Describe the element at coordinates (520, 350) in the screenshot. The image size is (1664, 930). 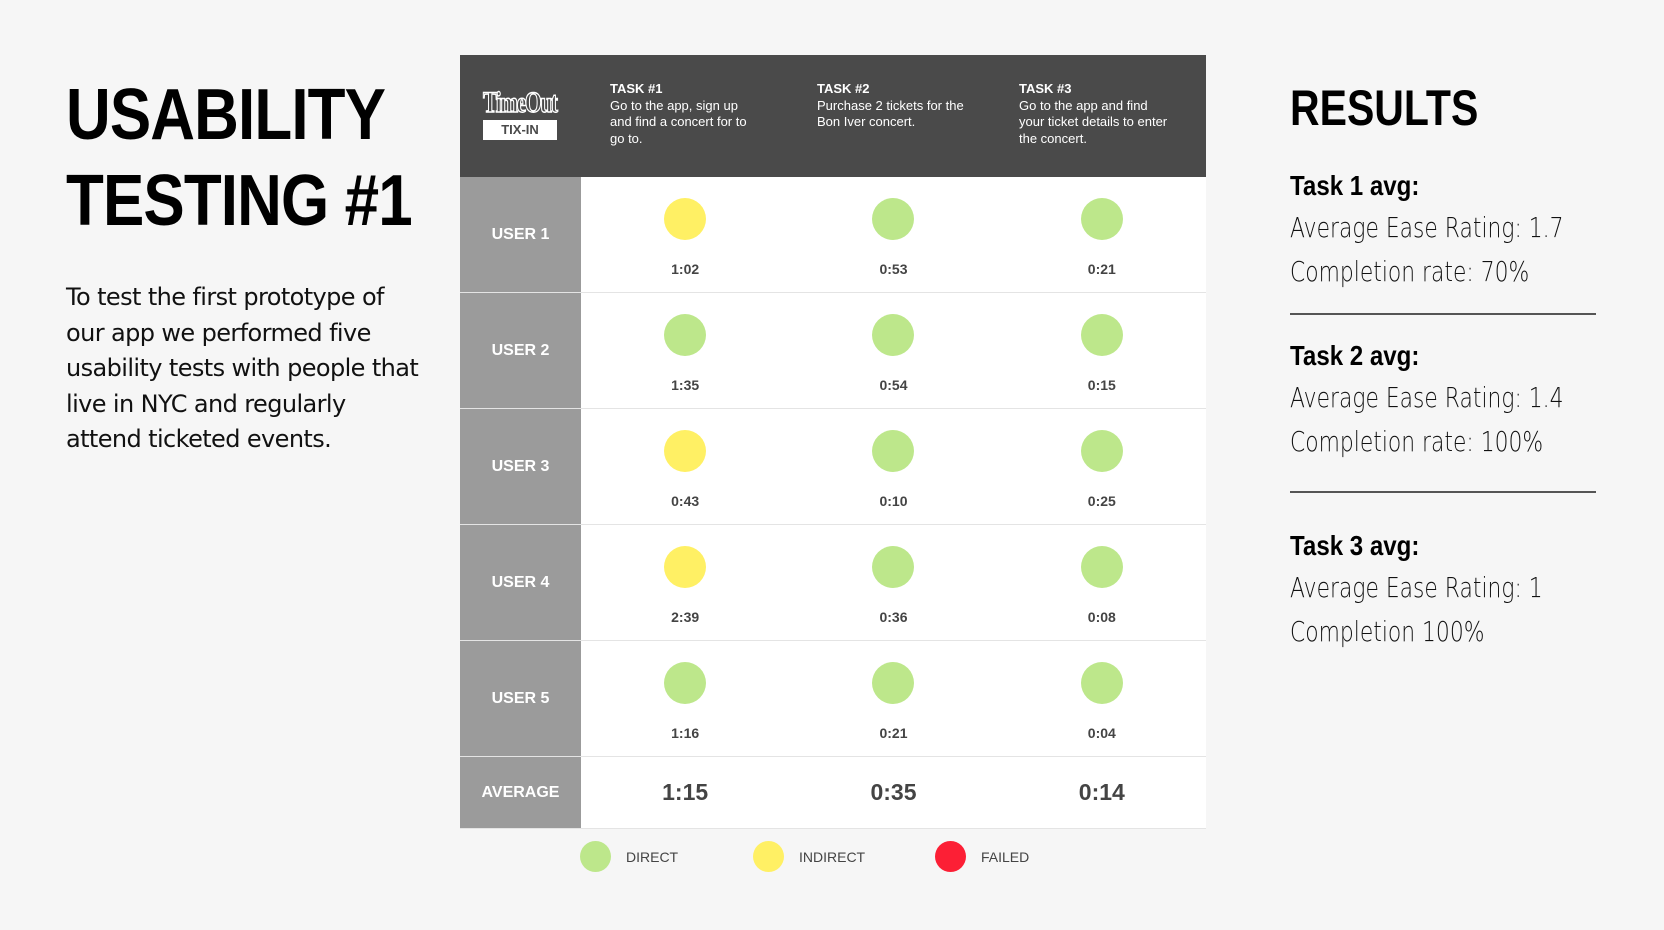
I see `user-label: USER 2` at that location.